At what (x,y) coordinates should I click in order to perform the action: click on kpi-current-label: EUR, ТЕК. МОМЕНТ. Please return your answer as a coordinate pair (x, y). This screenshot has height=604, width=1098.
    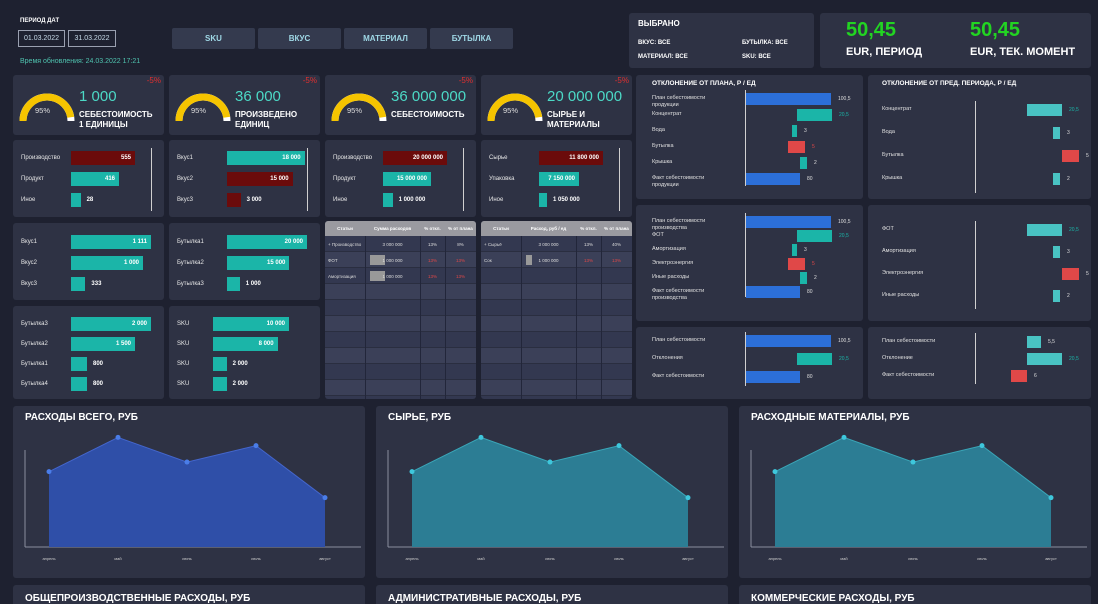
    Looking at the image, I should click on (1023, 52).